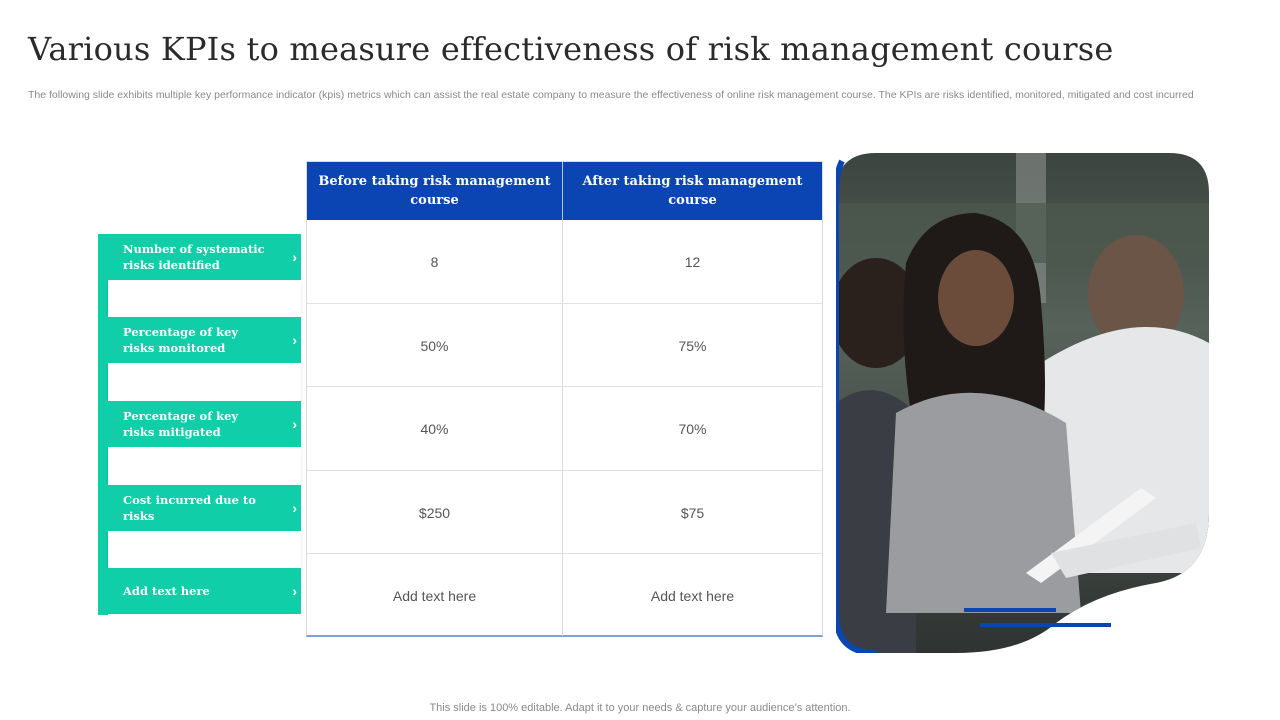  I want to click on table-row: $250 $75, so click(564, 511).